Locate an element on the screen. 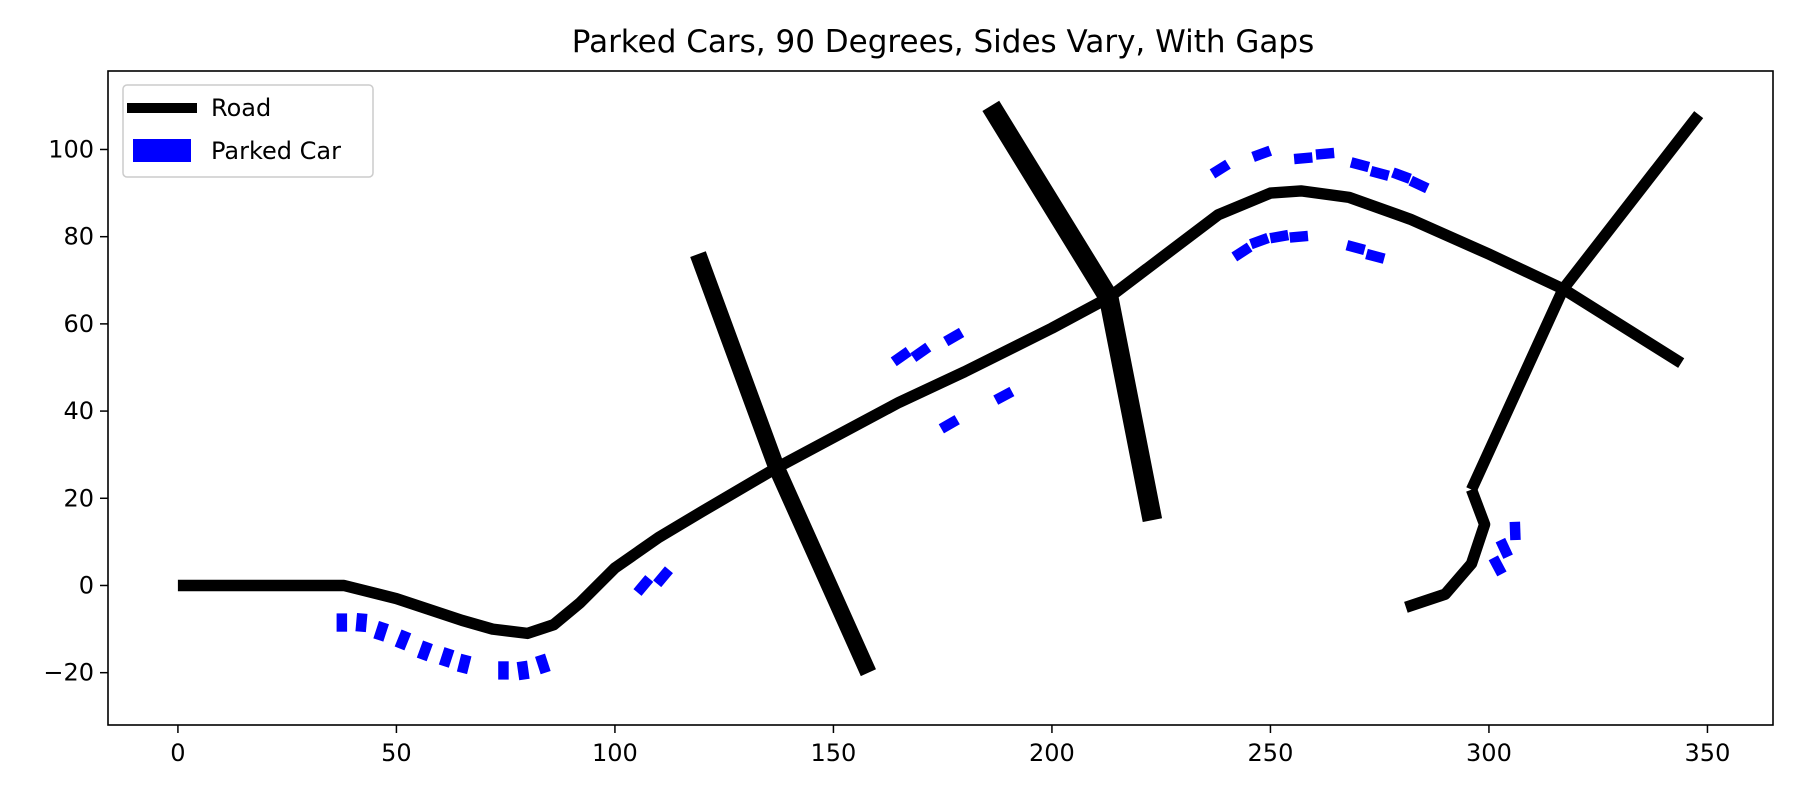  x-tick-label: 300 is located at coordinates (1489, 753).